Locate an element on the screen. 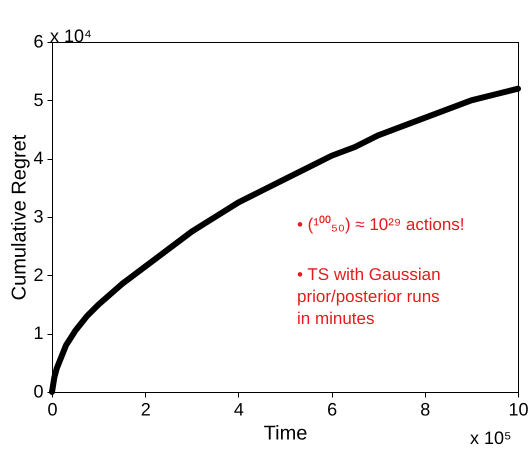 Image resolution: width=531 pixels, height=454 pixels. y-tick-label: 2 is located at coordinates (38, 274).